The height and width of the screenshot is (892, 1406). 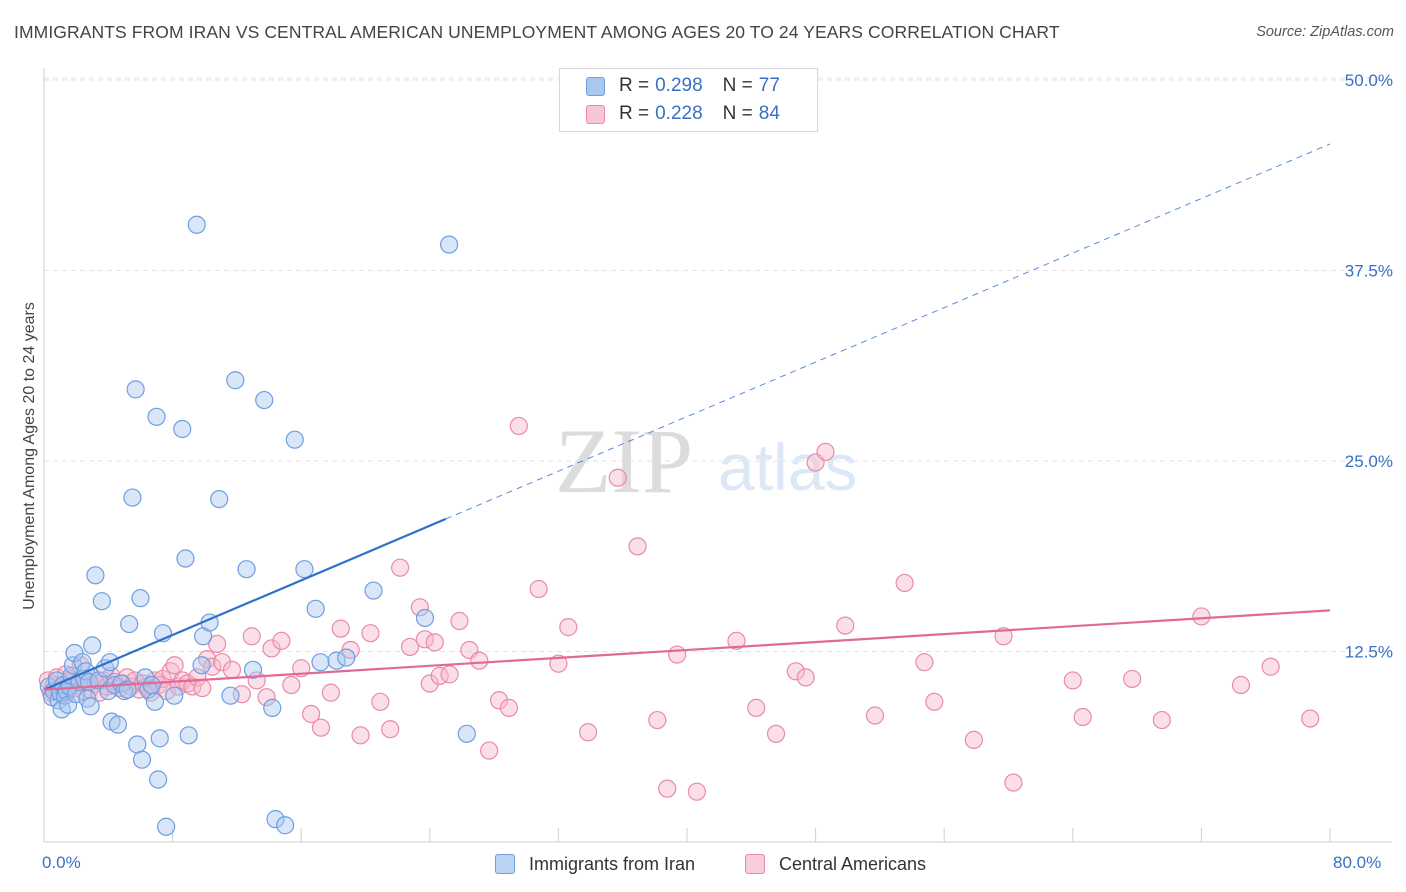 What do you see at coordinates (1325, 32) in the screenshot?
I see `source-label: Source: ZipAtlas.com` at bounding box center [1325, 32].